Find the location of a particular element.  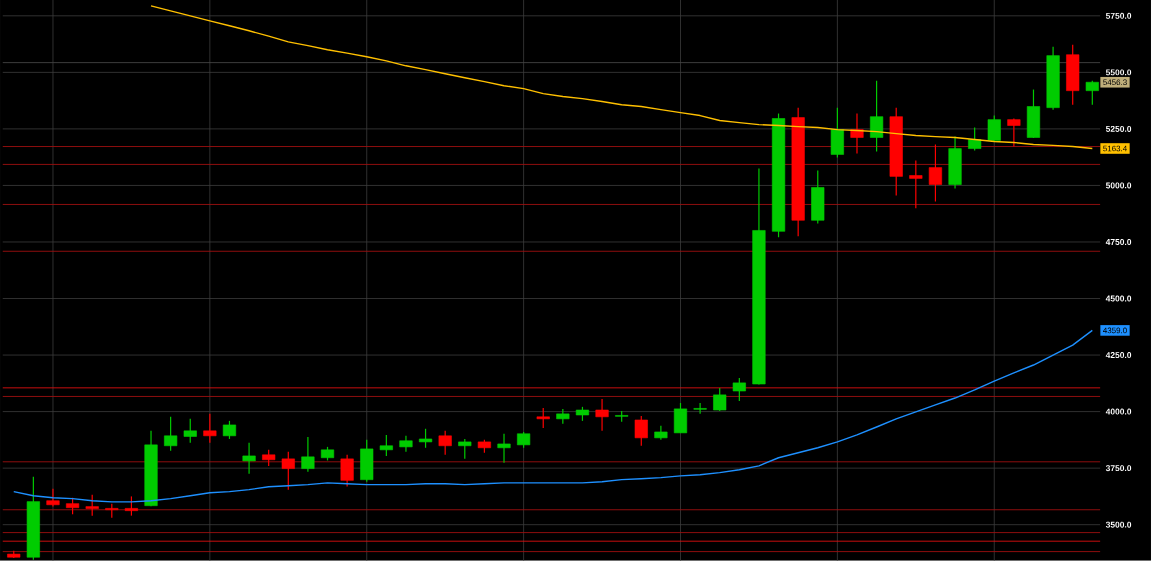

y-tick-label: 5000.0 is located at coordinates (1118, 185).